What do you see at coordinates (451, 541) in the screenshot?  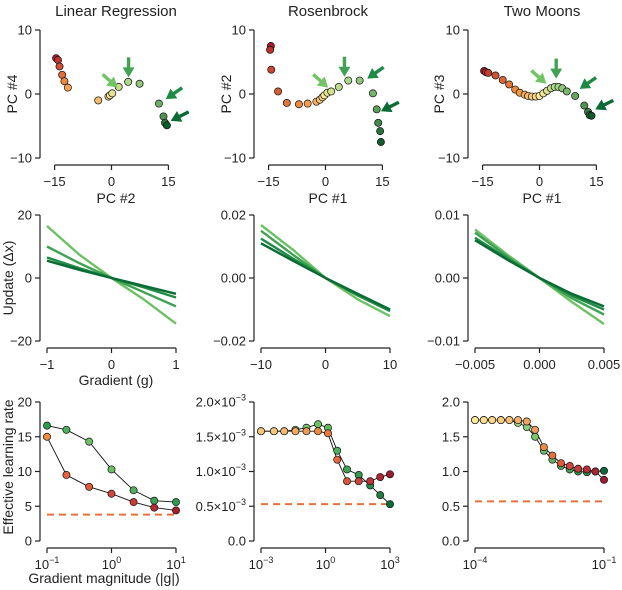 I see `y-tick-label-lr-two-moons: 0.0` at bounding box center [451, 541].